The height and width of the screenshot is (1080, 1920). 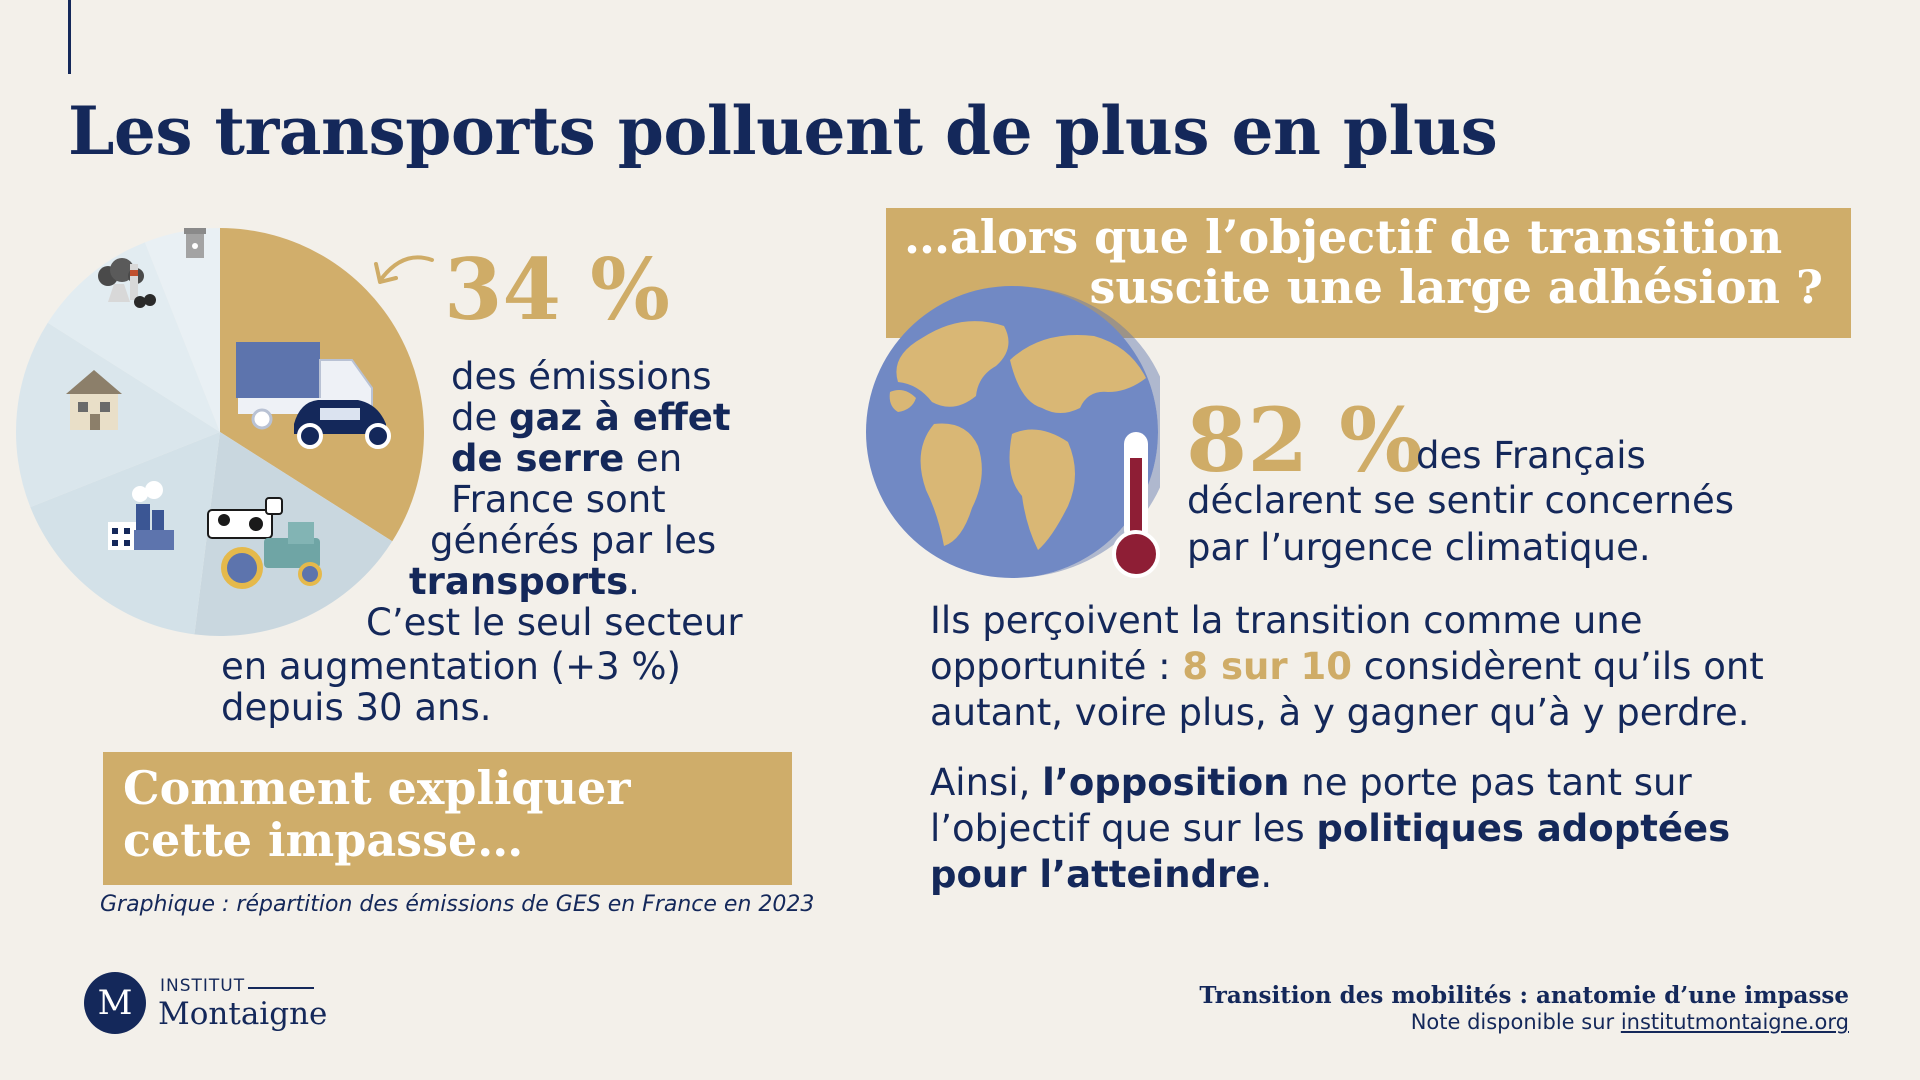 I want to click on trash-bin-icon, so click(x=195, y=243).